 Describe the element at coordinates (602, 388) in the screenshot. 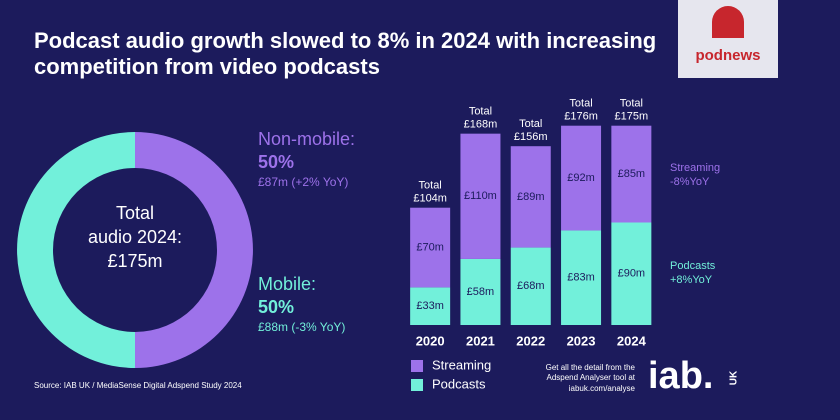

I see `note-line: iabuk.com/analyse` at that location.